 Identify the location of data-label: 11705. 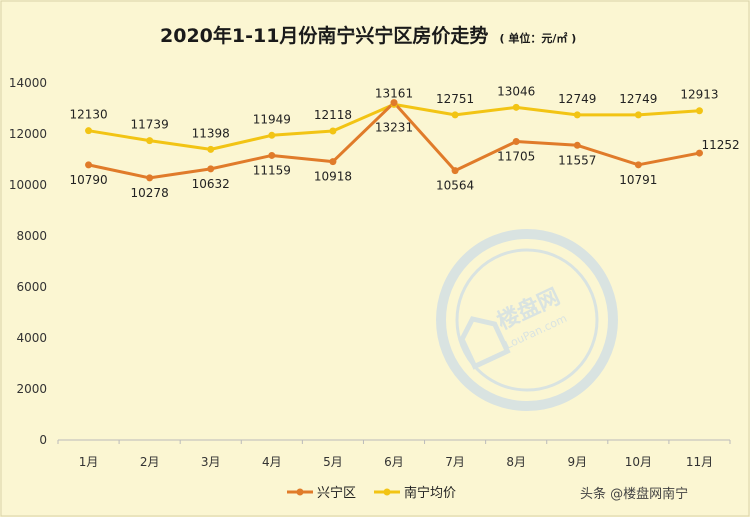
(516, 157).